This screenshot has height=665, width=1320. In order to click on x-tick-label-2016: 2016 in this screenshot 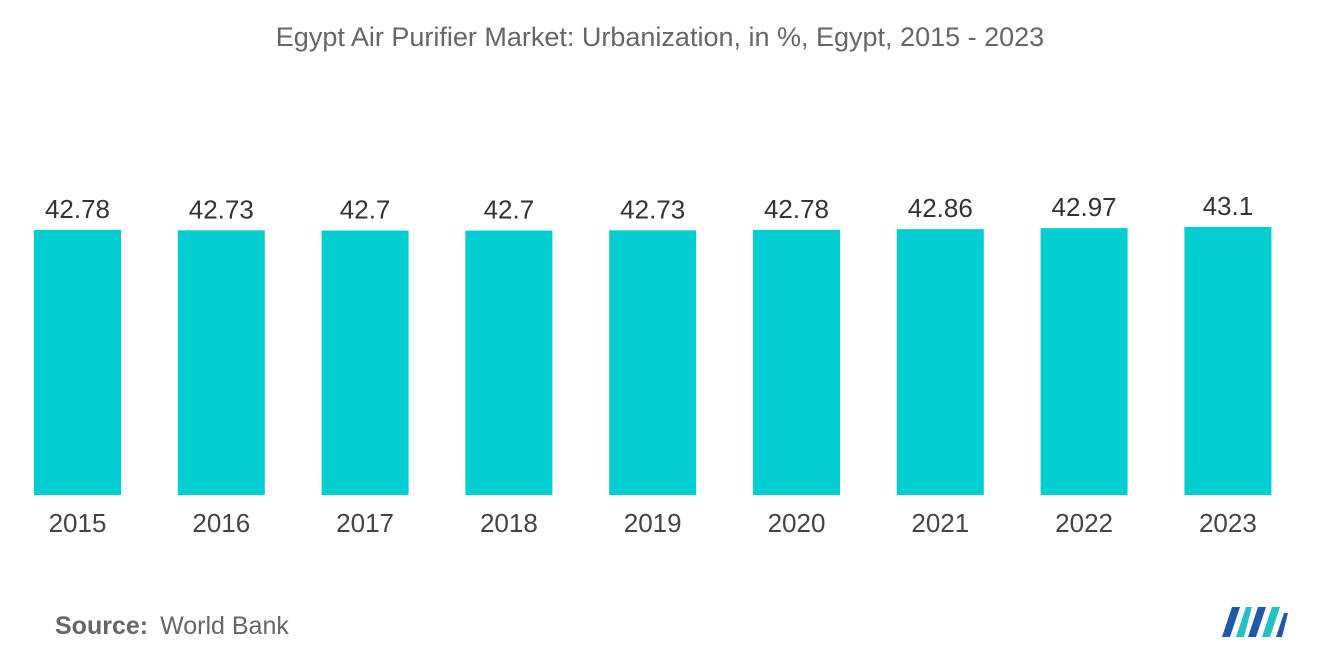, I will do `click(221, 523)`.